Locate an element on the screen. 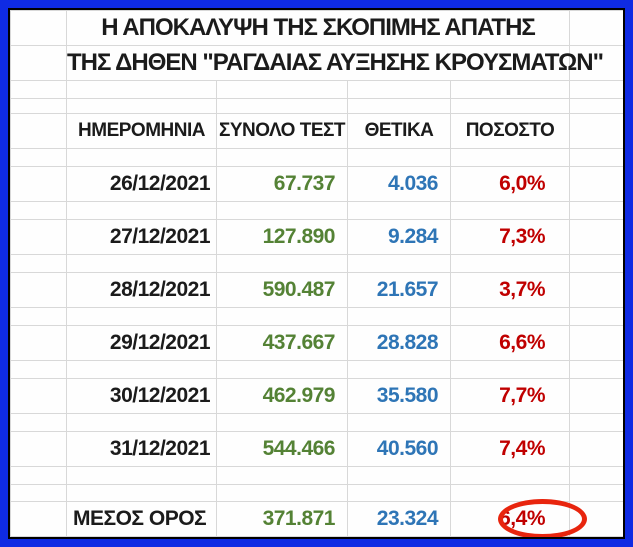 Image resolution: width=633 pixels, height=547 pixels. positives-cell: 9.284 is located at coordinates (399, 237).